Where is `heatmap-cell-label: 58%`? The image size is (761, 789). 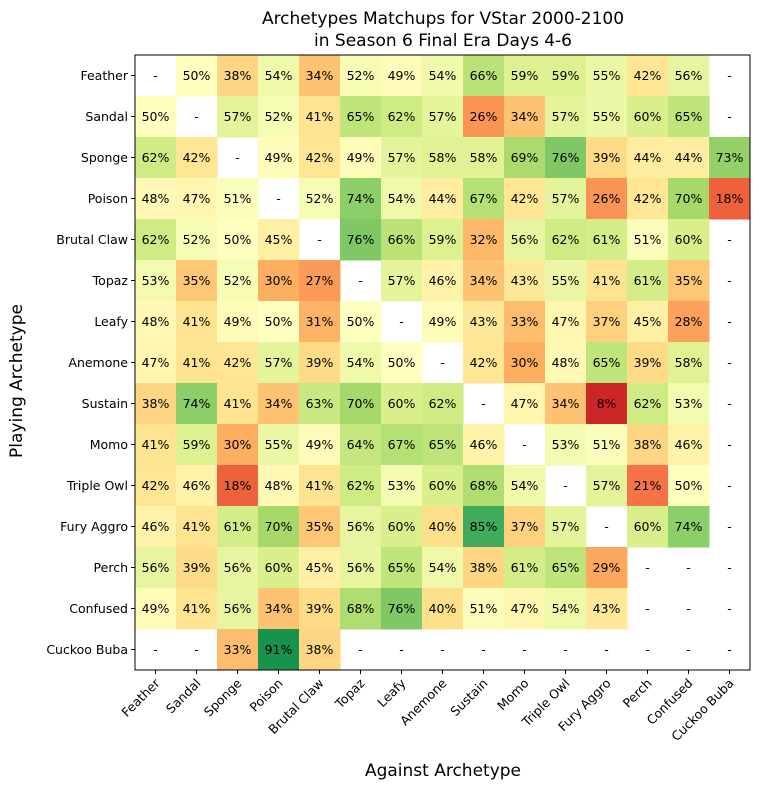 heatmap-cell-label: 58% is located at coordinates (484, 157).